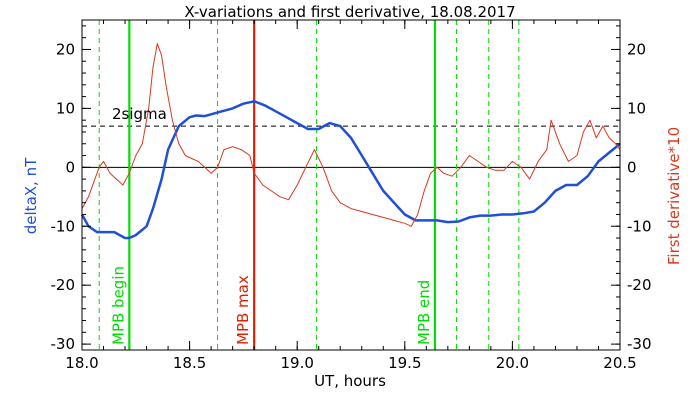  Describe the element at coordinates (636, 49) in the screenshot. I see `y-tick-label-right: 20` at that location.